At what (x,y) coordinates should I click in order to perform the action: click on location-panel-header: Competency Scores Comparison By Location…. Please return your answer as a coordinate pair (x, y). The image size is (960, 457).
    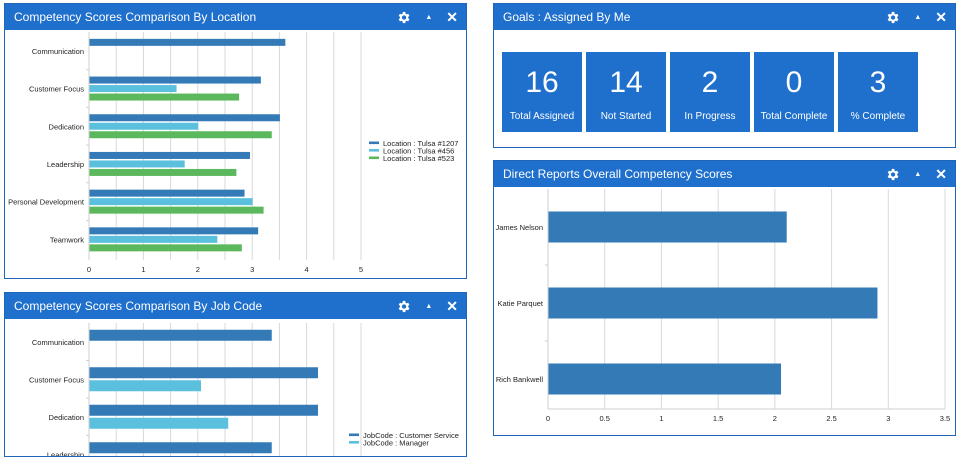
    Looking at the image, I should click on (235, 17).